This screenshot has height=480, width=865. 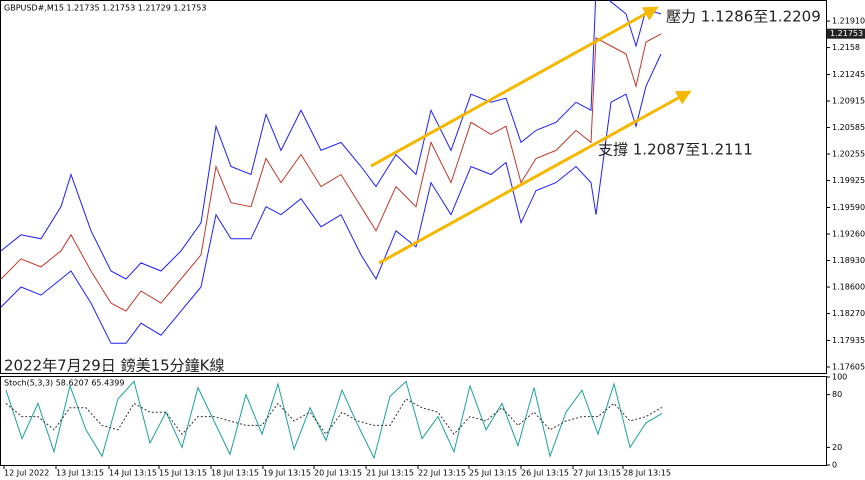 What do you see at coordinates (839, 377) in the screenshot?
I see `y-tick-label: 100` at bounding box center [839, 377].